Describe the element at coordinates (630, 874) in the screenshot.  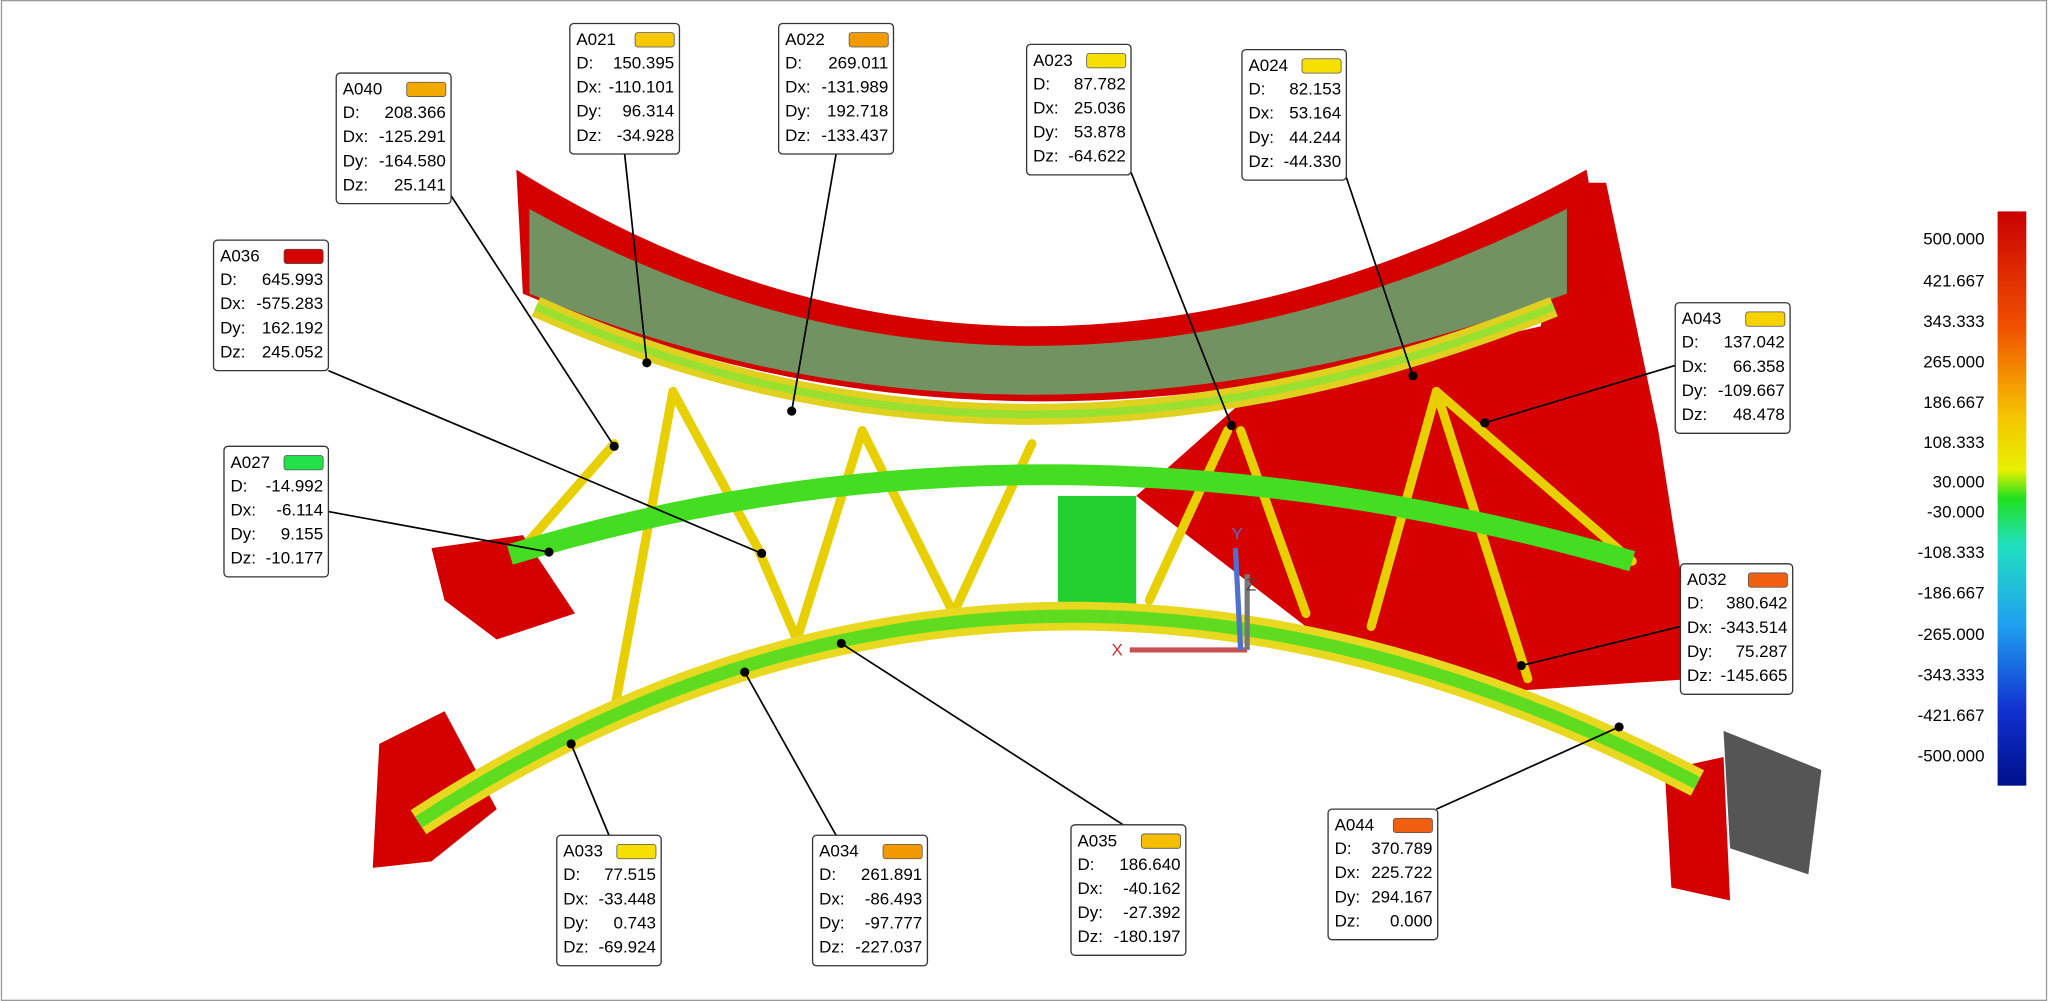
I see `field-value: 77.515` at that location.